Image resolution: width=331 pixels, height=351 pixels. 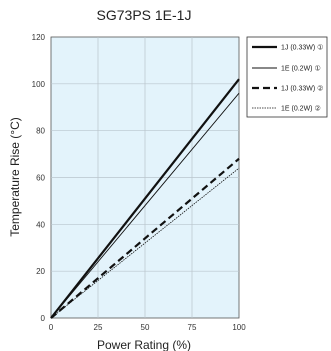 What do you see at coordinates (192, 327) in the screenshot?
I see `x-tick-label: 75` at bounding box center [192, 327].